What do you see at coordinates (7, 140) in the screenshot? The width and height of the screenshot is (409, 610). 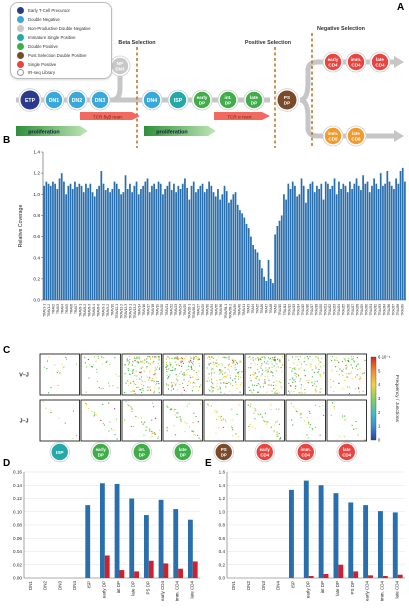 I see `panel-label-b: B` at bounding box center [7, 140].